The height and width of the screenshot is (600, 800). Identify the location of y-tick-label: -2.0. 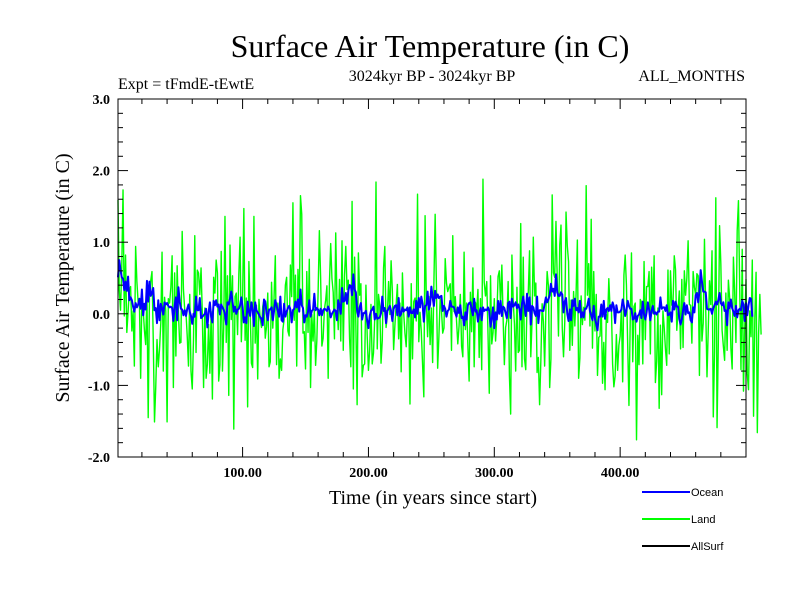
(99, 458).